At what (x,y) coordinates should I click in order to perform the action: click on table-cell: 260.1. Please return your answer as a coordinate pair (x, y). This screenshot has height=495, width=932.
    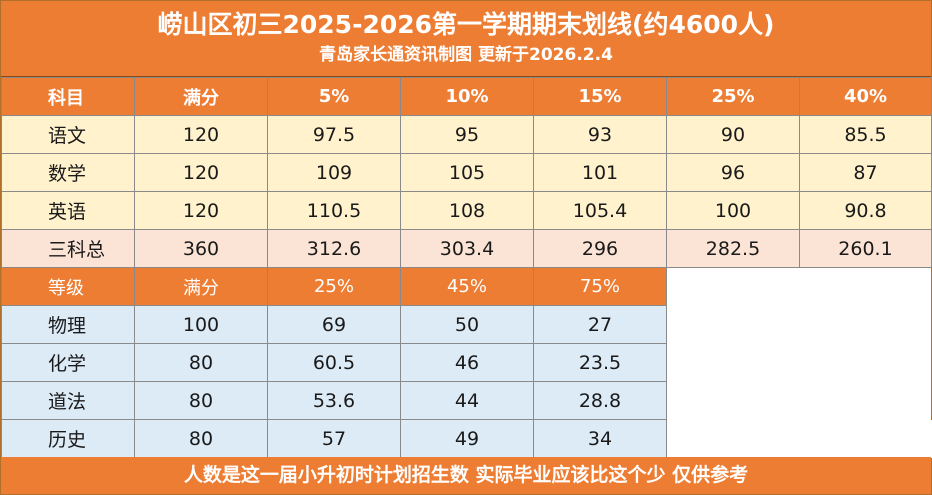
    Looking at the image, I should click on (865, 248).